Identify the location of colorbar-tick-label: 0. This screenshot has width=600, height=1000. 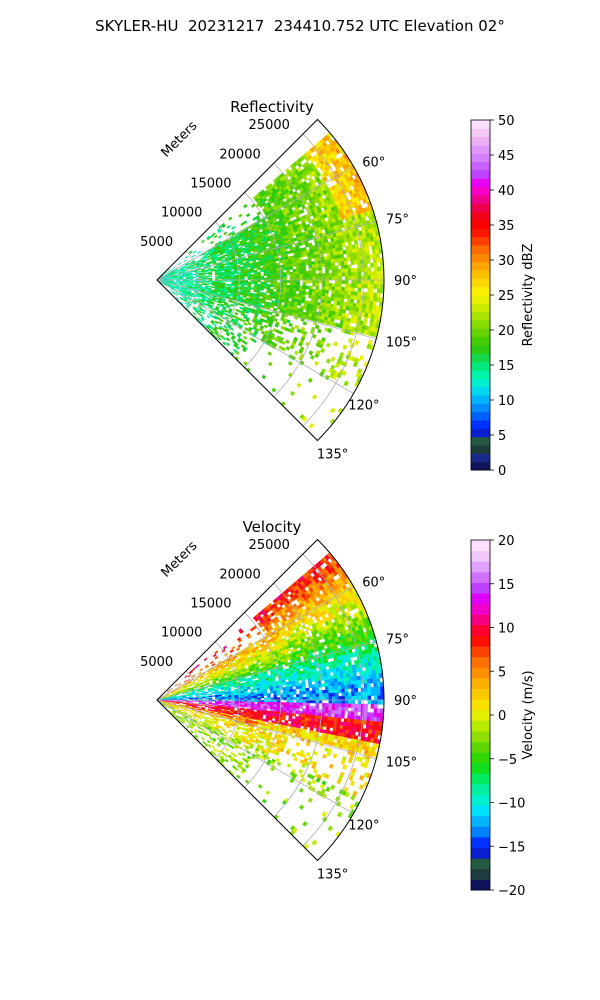
(502, 471).